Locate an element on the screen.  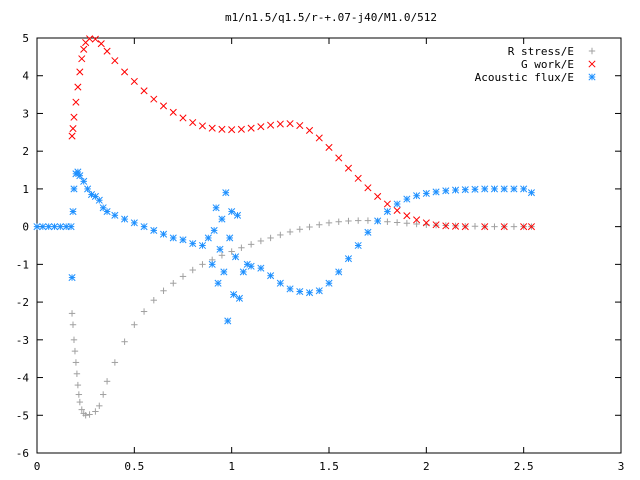
x-tick-labels: 0 0.5 1 1.5 2 2.5 3 is located at coordinates (329, 466).